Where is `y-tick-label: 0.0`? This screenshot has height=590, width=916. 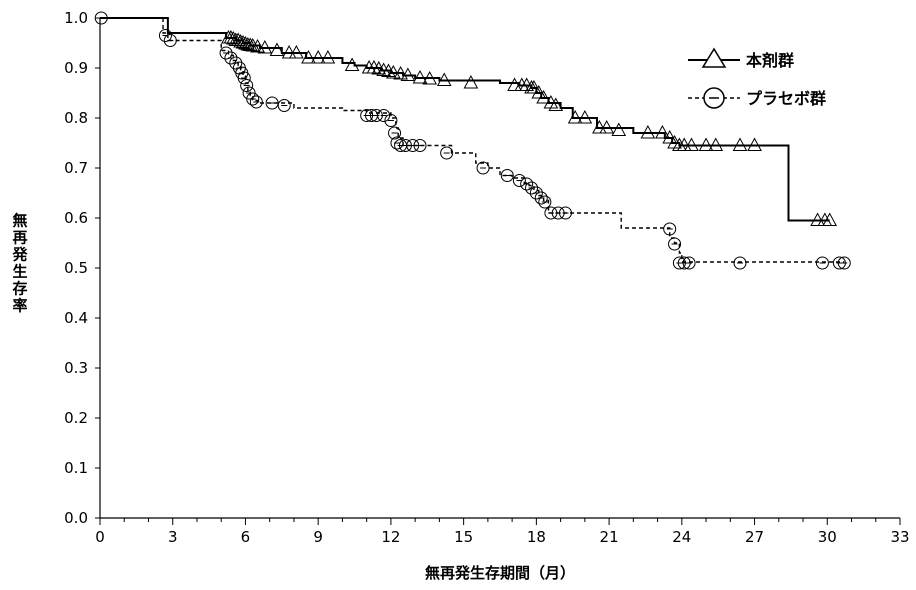 y-tick-label: 0.0 is located at coordinates (76, 518).